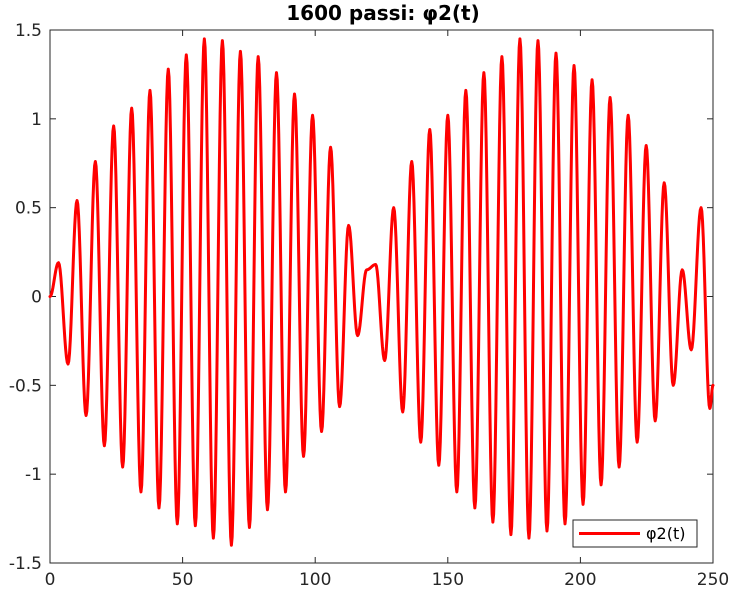 The height and width of the screenshot is (595, 735). What do you see at coordinates (666, 533) in the screenshot?
I see `legend-label: φ2(t)` at bounding box center [666, 533].